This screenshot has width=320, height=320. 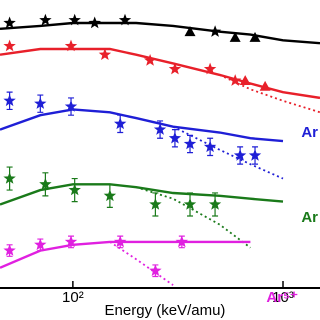 What do you see at coordinates (73, 297) in the screenshot?
I see `x-tick-label: 10²` at bounding box center [73, 297].